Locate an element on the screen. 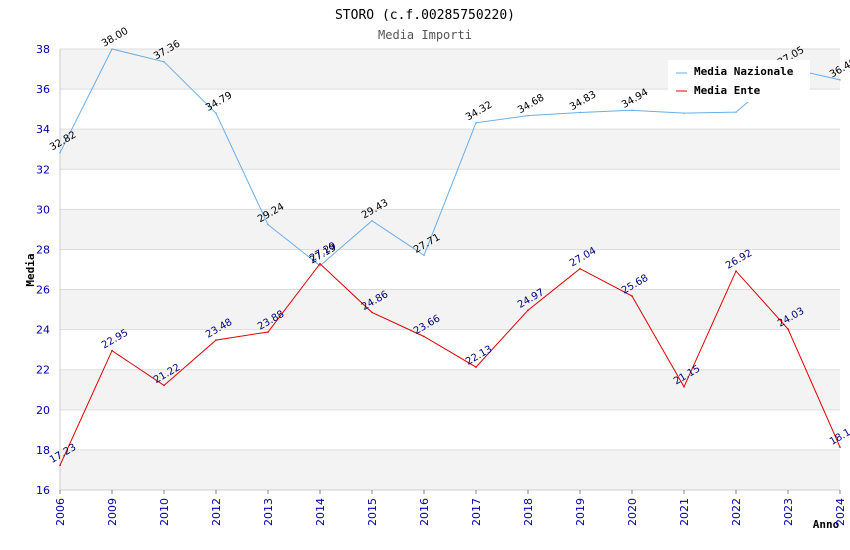 The image size is (850, 550). y-tick-label: 34 is located at coordinates (43, 129).